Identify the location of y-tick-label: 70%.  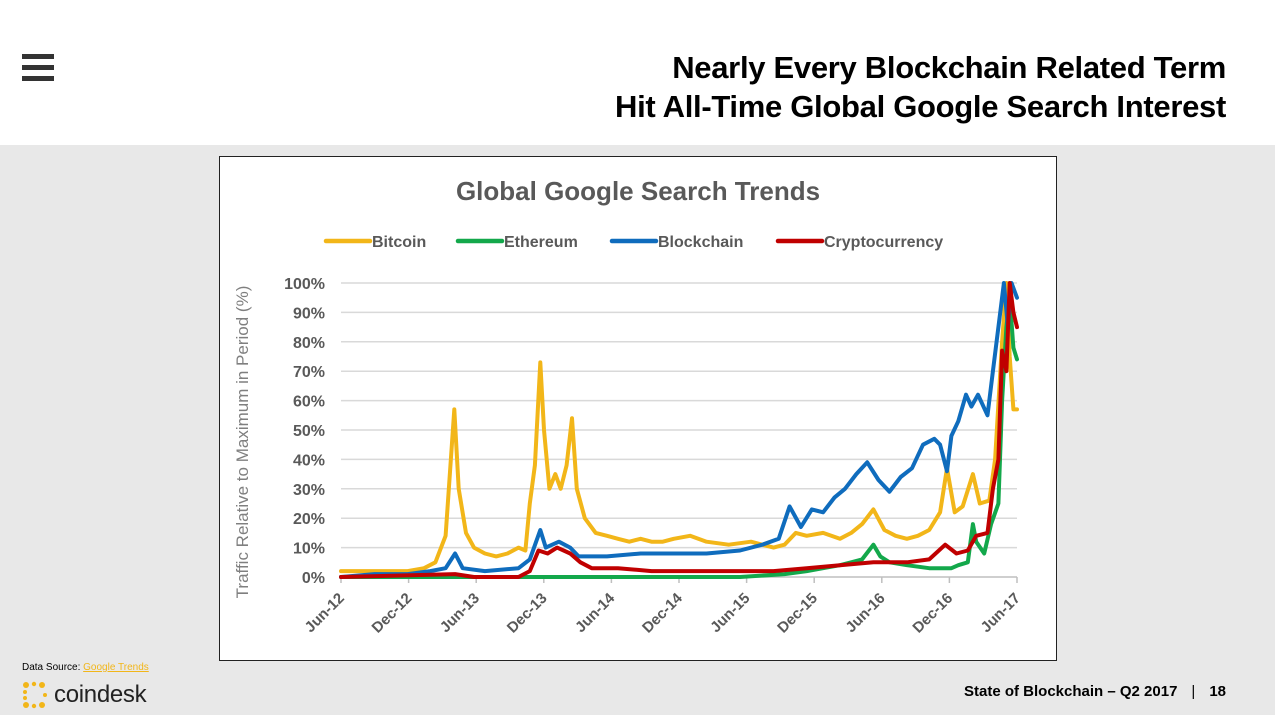
(309, 372).